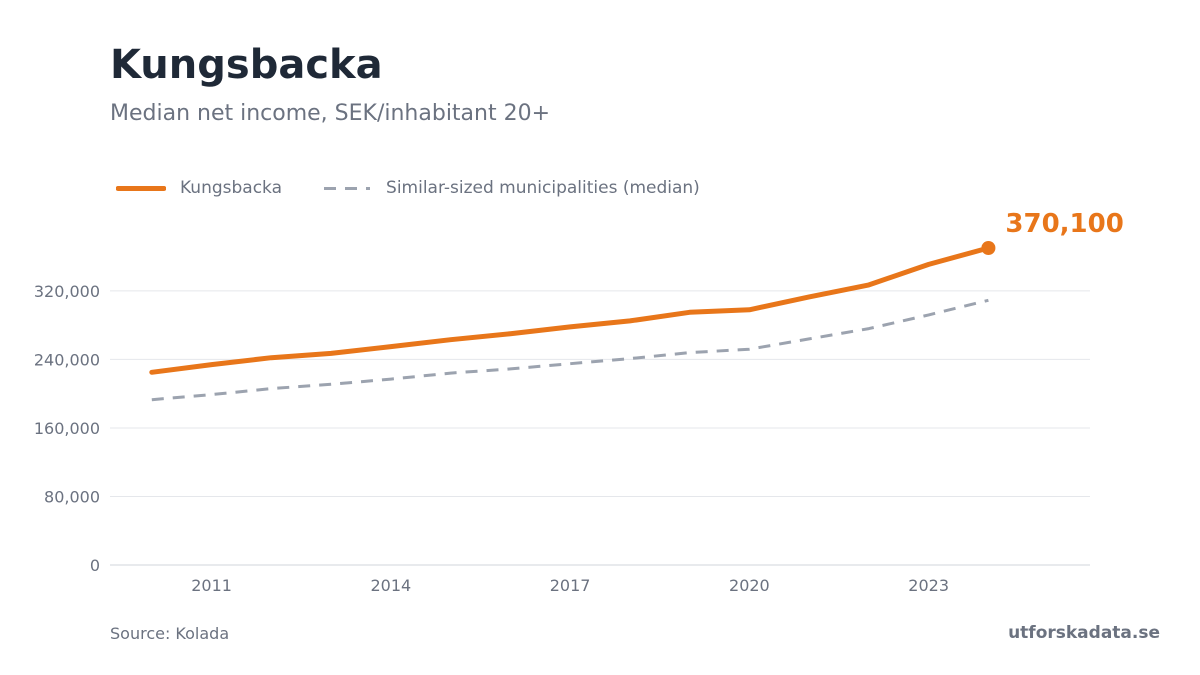  Describe the element at coordinates (67, 359) in the screenshot. I see `y-tick-label: 240,000` at that location.